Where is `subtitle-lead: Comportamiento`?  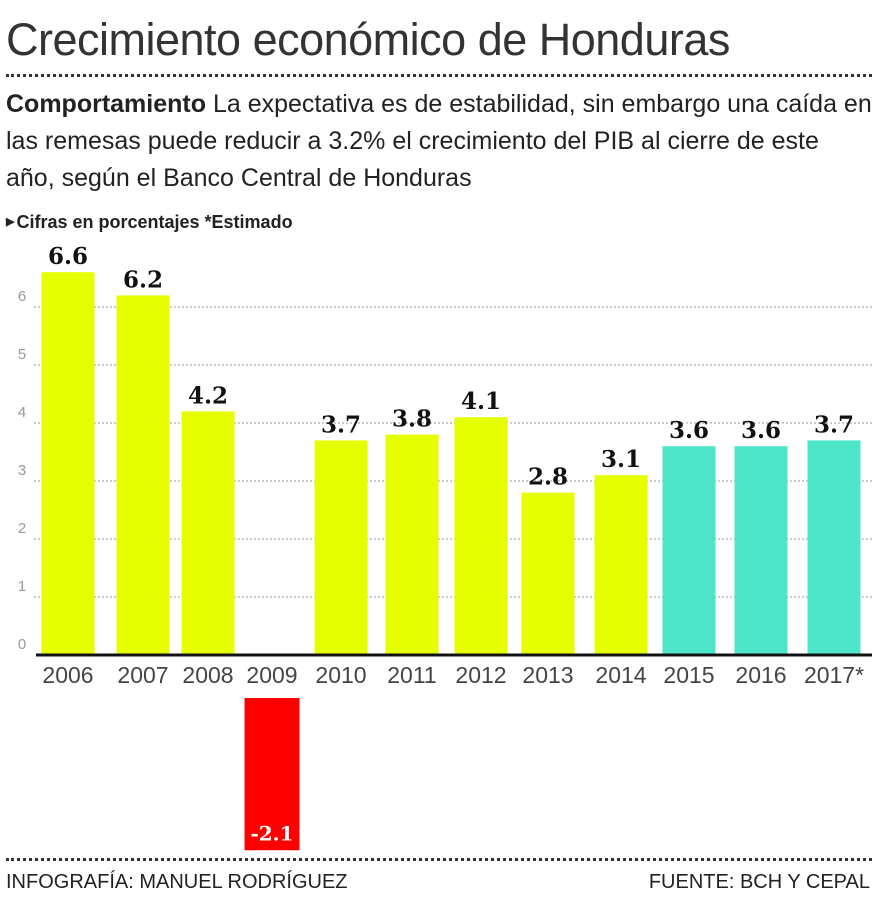
subtitle-lead: Comportamiento is located at coordinates (106, 104).